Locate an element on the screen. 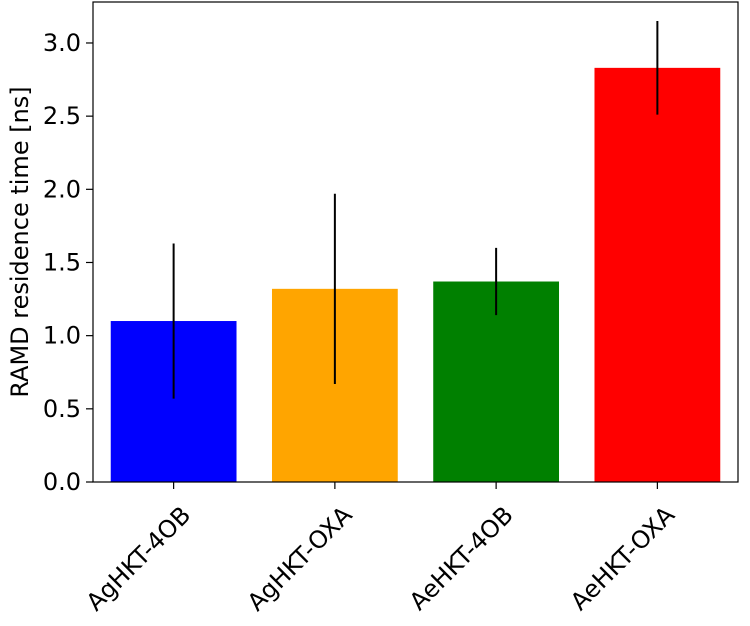 Image resolution: width=750 pixels, height=626 pixels. y-axis: 0.0 0.5 1.0 1.5 2.0 2.5 3.0 is located at coordinates (68, 262).